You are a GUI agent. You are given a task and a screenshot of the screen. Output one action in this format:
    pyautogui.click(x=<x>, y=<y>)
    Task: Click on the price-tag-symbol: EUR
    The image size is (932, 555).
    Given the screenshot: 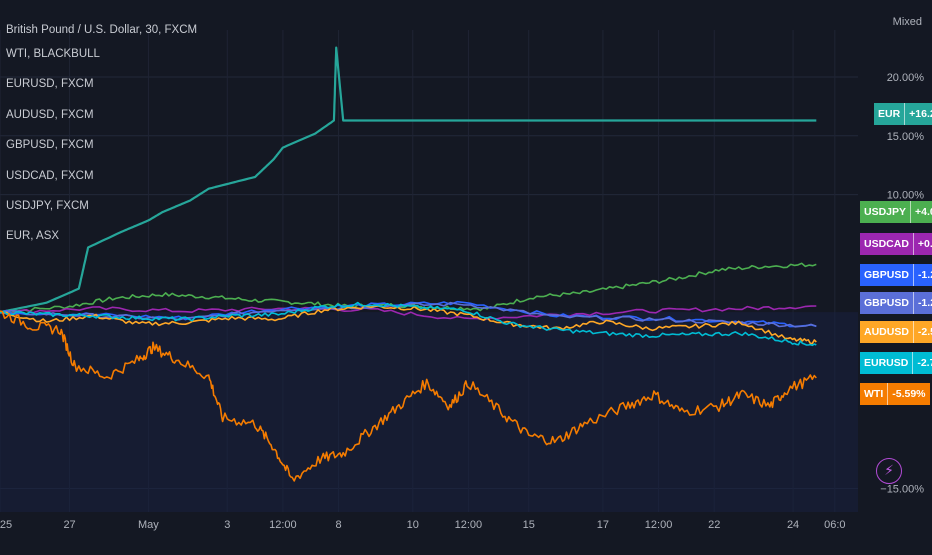 What is the action you would take?
    pyautogui.click(x=890, y=114)
    